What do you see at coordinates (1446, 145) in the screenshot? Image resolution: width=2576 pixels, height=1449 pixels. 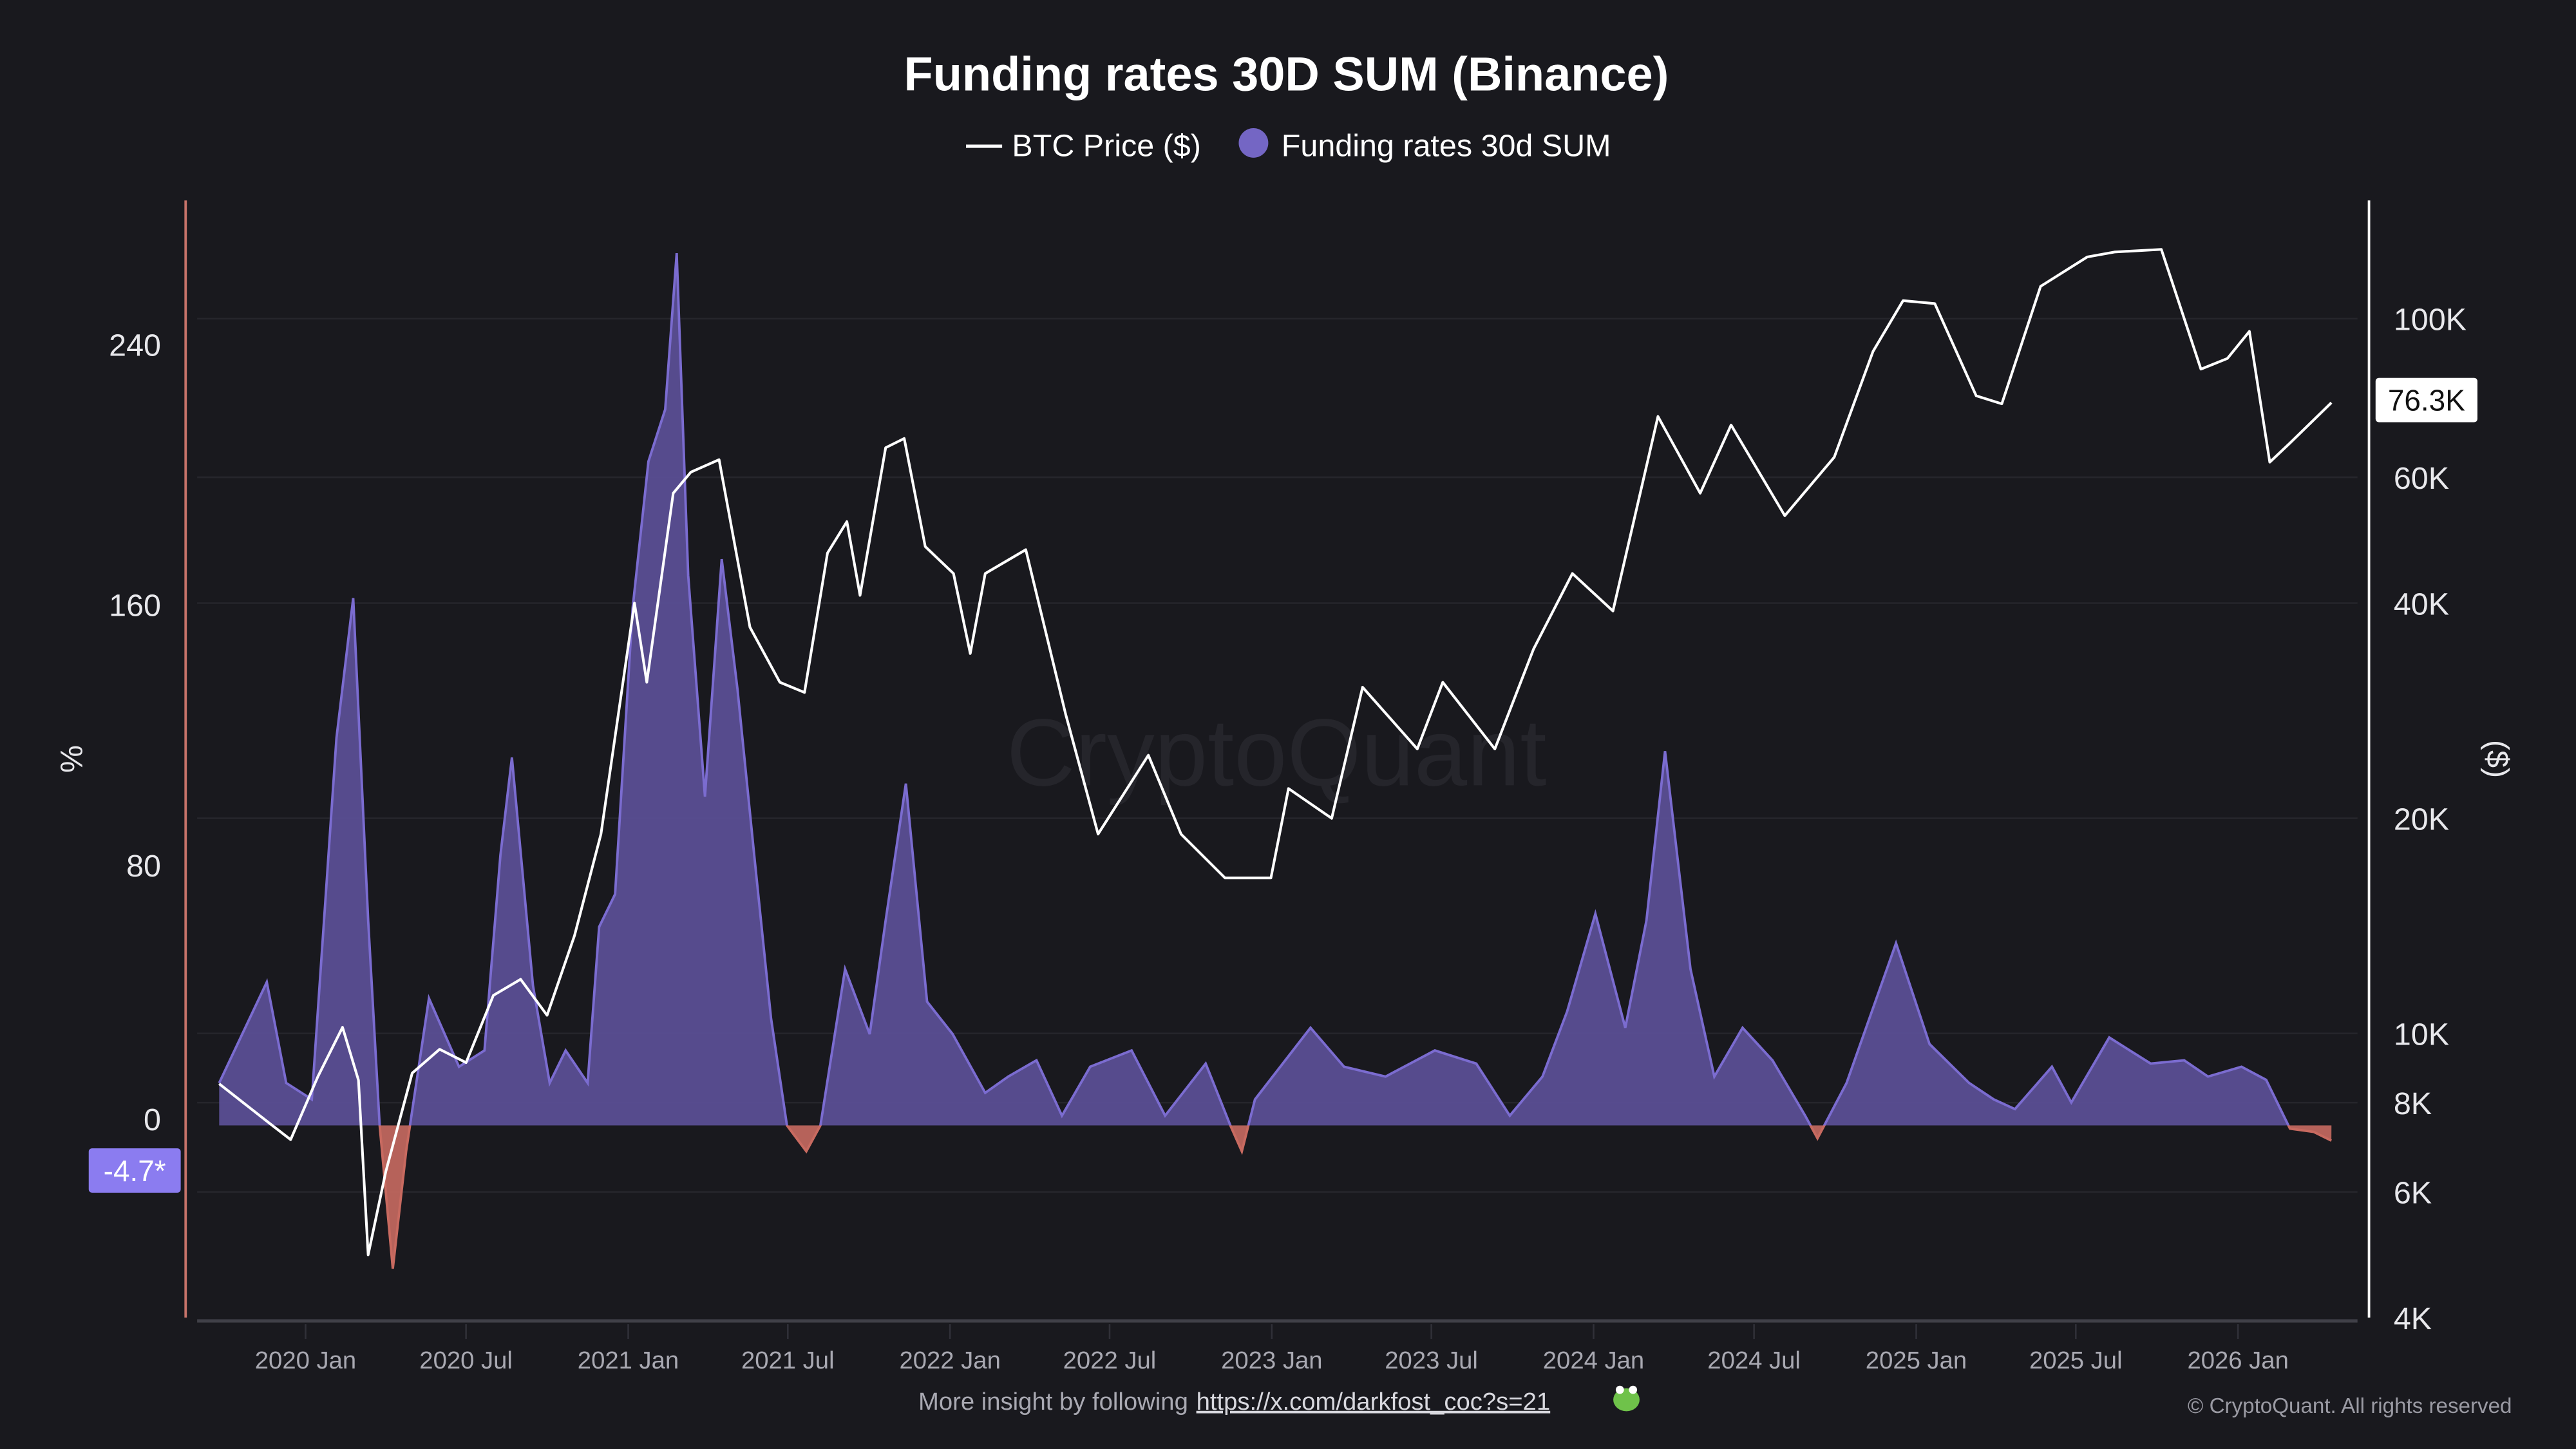 I see `legend-funding-label: Funding rates 30d SUM` at bounding box center [1446, 145].